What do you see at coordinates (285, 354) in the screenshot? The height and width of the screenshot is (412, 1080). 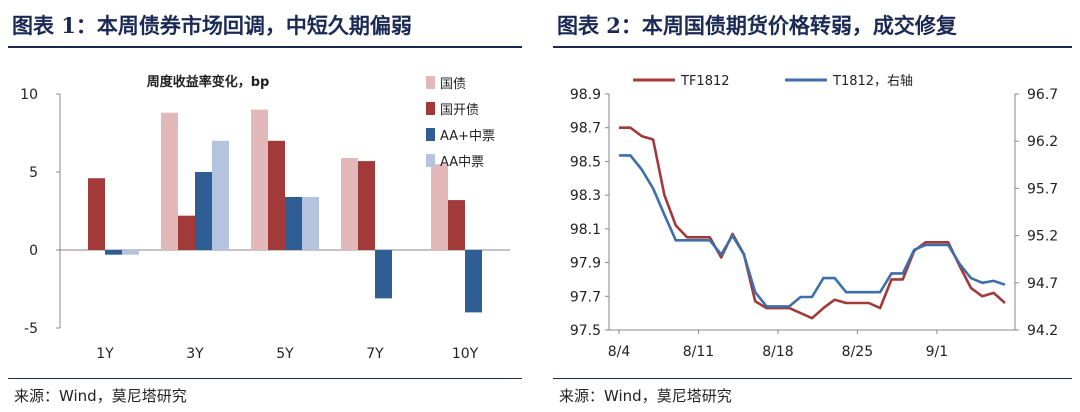 I see `bar-x-tick-label: 5Y` at bounding box center [285, 354].